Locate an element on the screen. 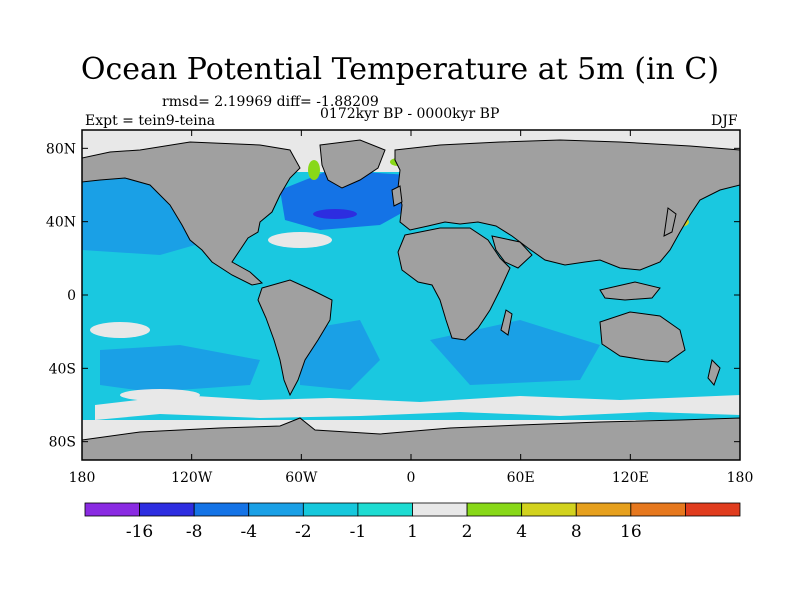 This screenshot has width=800, height=600. australia-land is located at coordinates (642, 337).